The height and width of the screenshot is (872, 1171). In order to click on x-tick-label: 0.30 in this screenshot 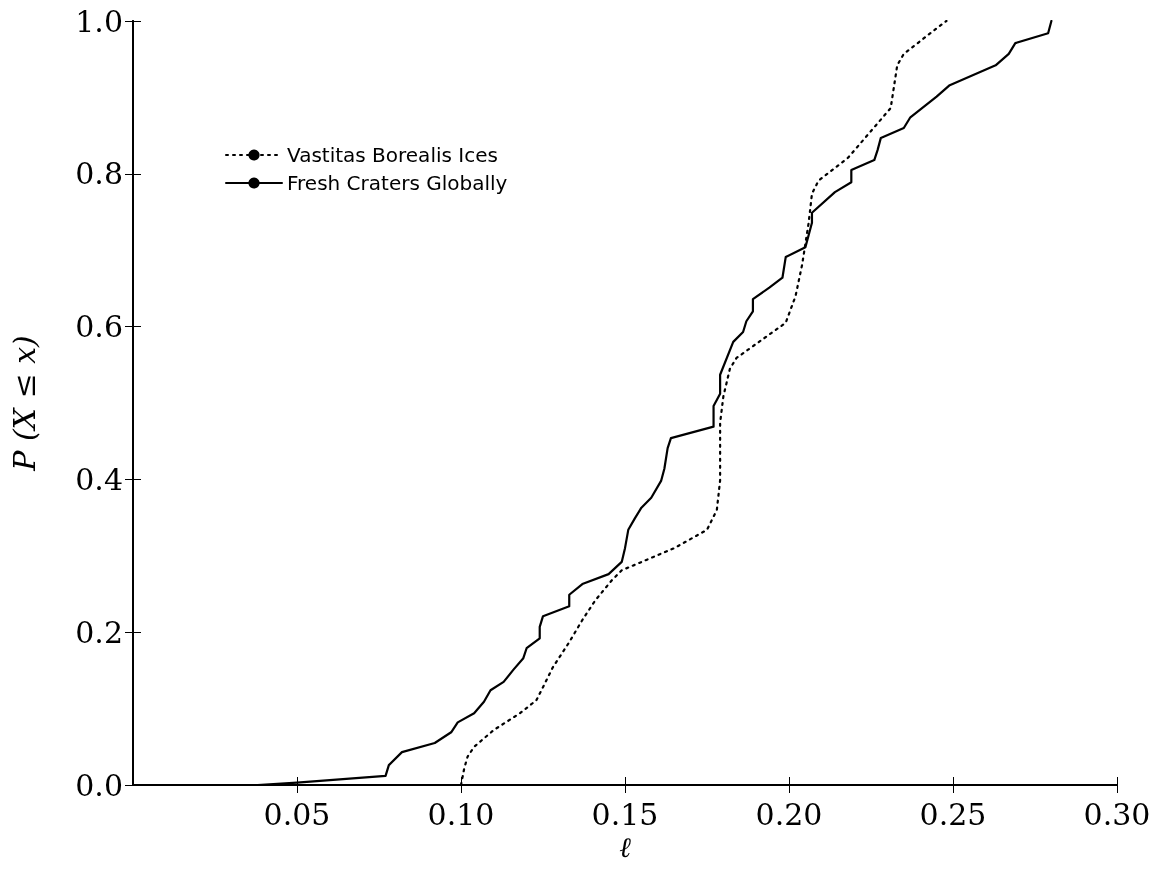, I will do `click(1117, 814)`.